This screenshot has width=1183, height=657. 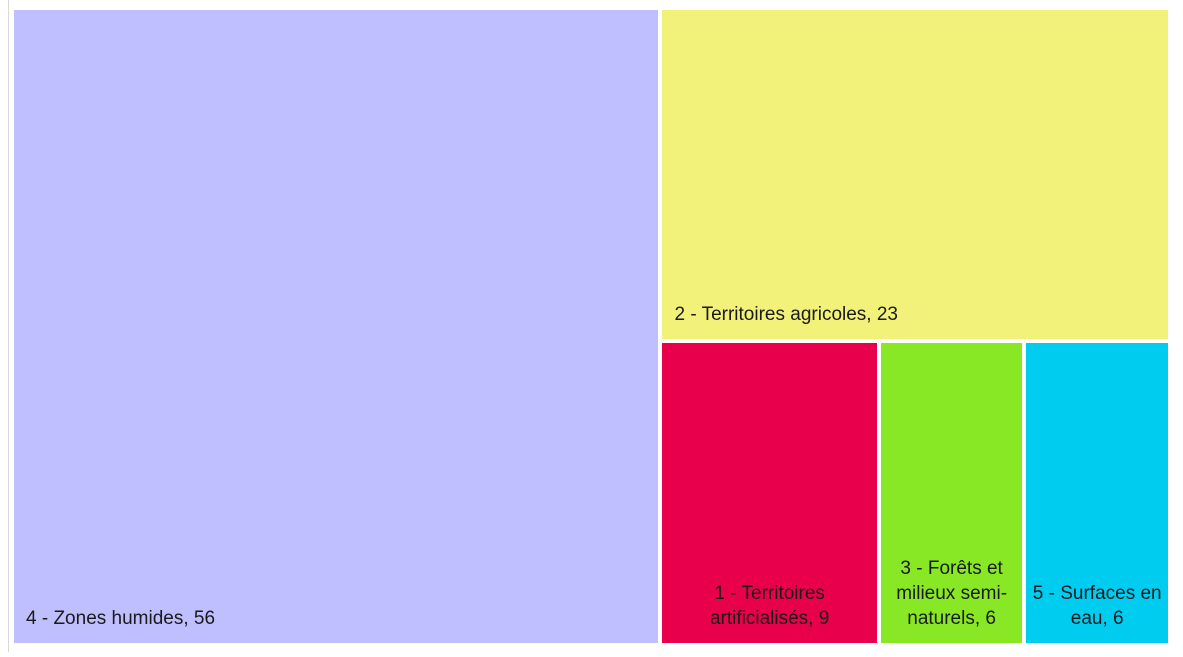 What do you see at coordinates (952, 593) in the screenshot?
I see `tile-label: 3 - Forêts et milieux semi-naturels, 6` at bounding box center [952, 593].